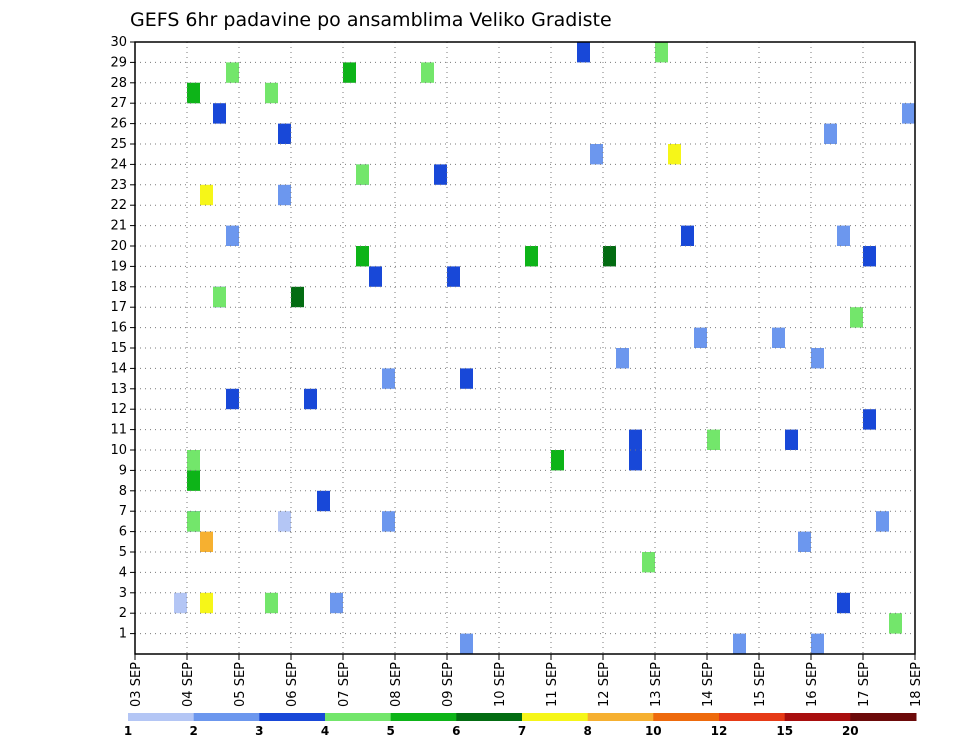  Describe the element at coordinates (588, 731) in the screenshot. I see `colorbar-label: 8` at that location.